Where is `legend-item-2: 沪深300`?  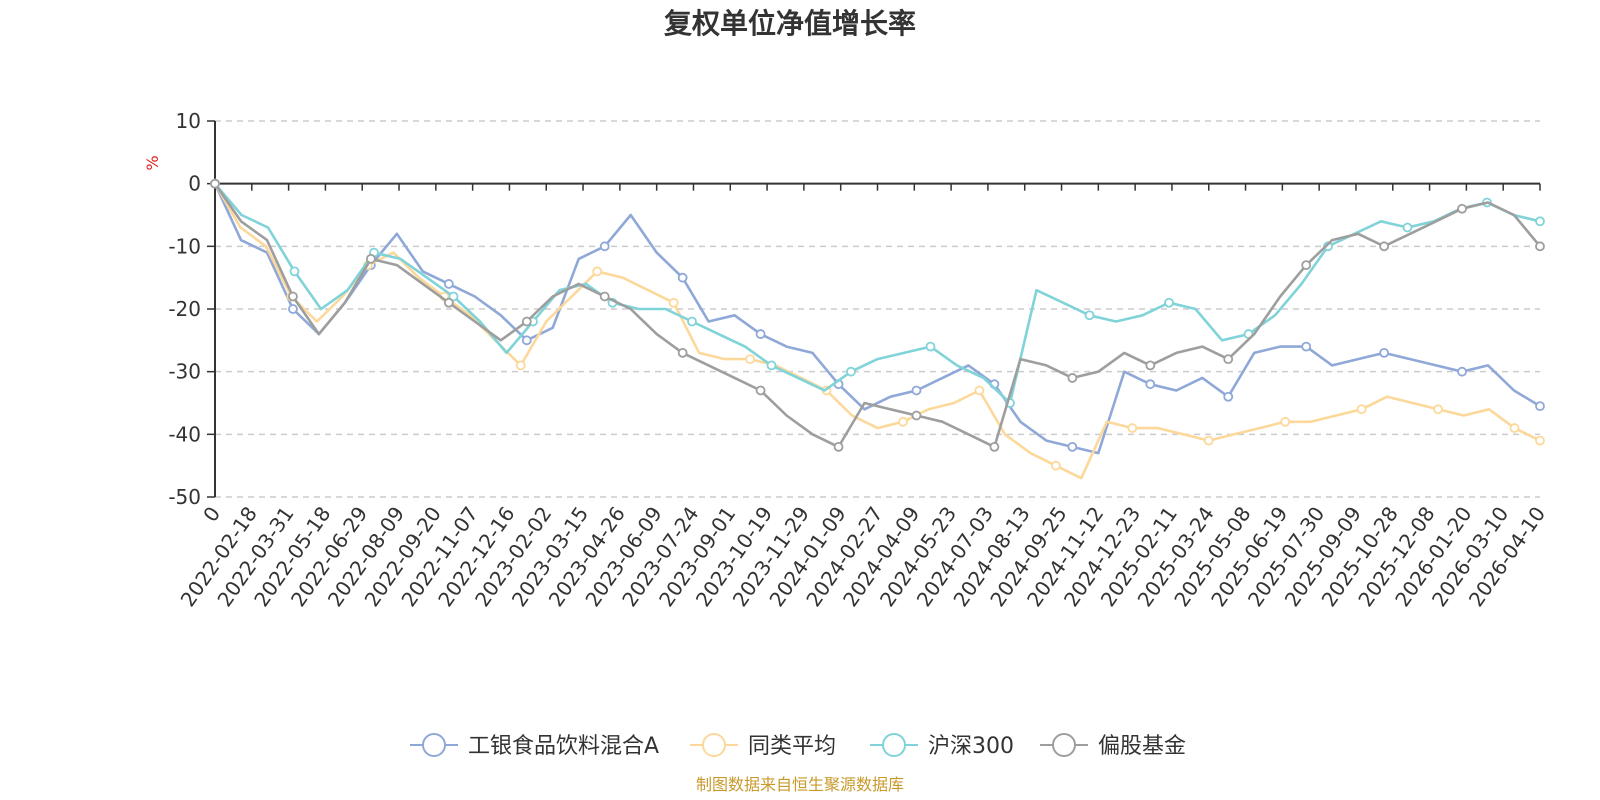
legend-item-2: 沪深300 is located at coordinates (942, 746).